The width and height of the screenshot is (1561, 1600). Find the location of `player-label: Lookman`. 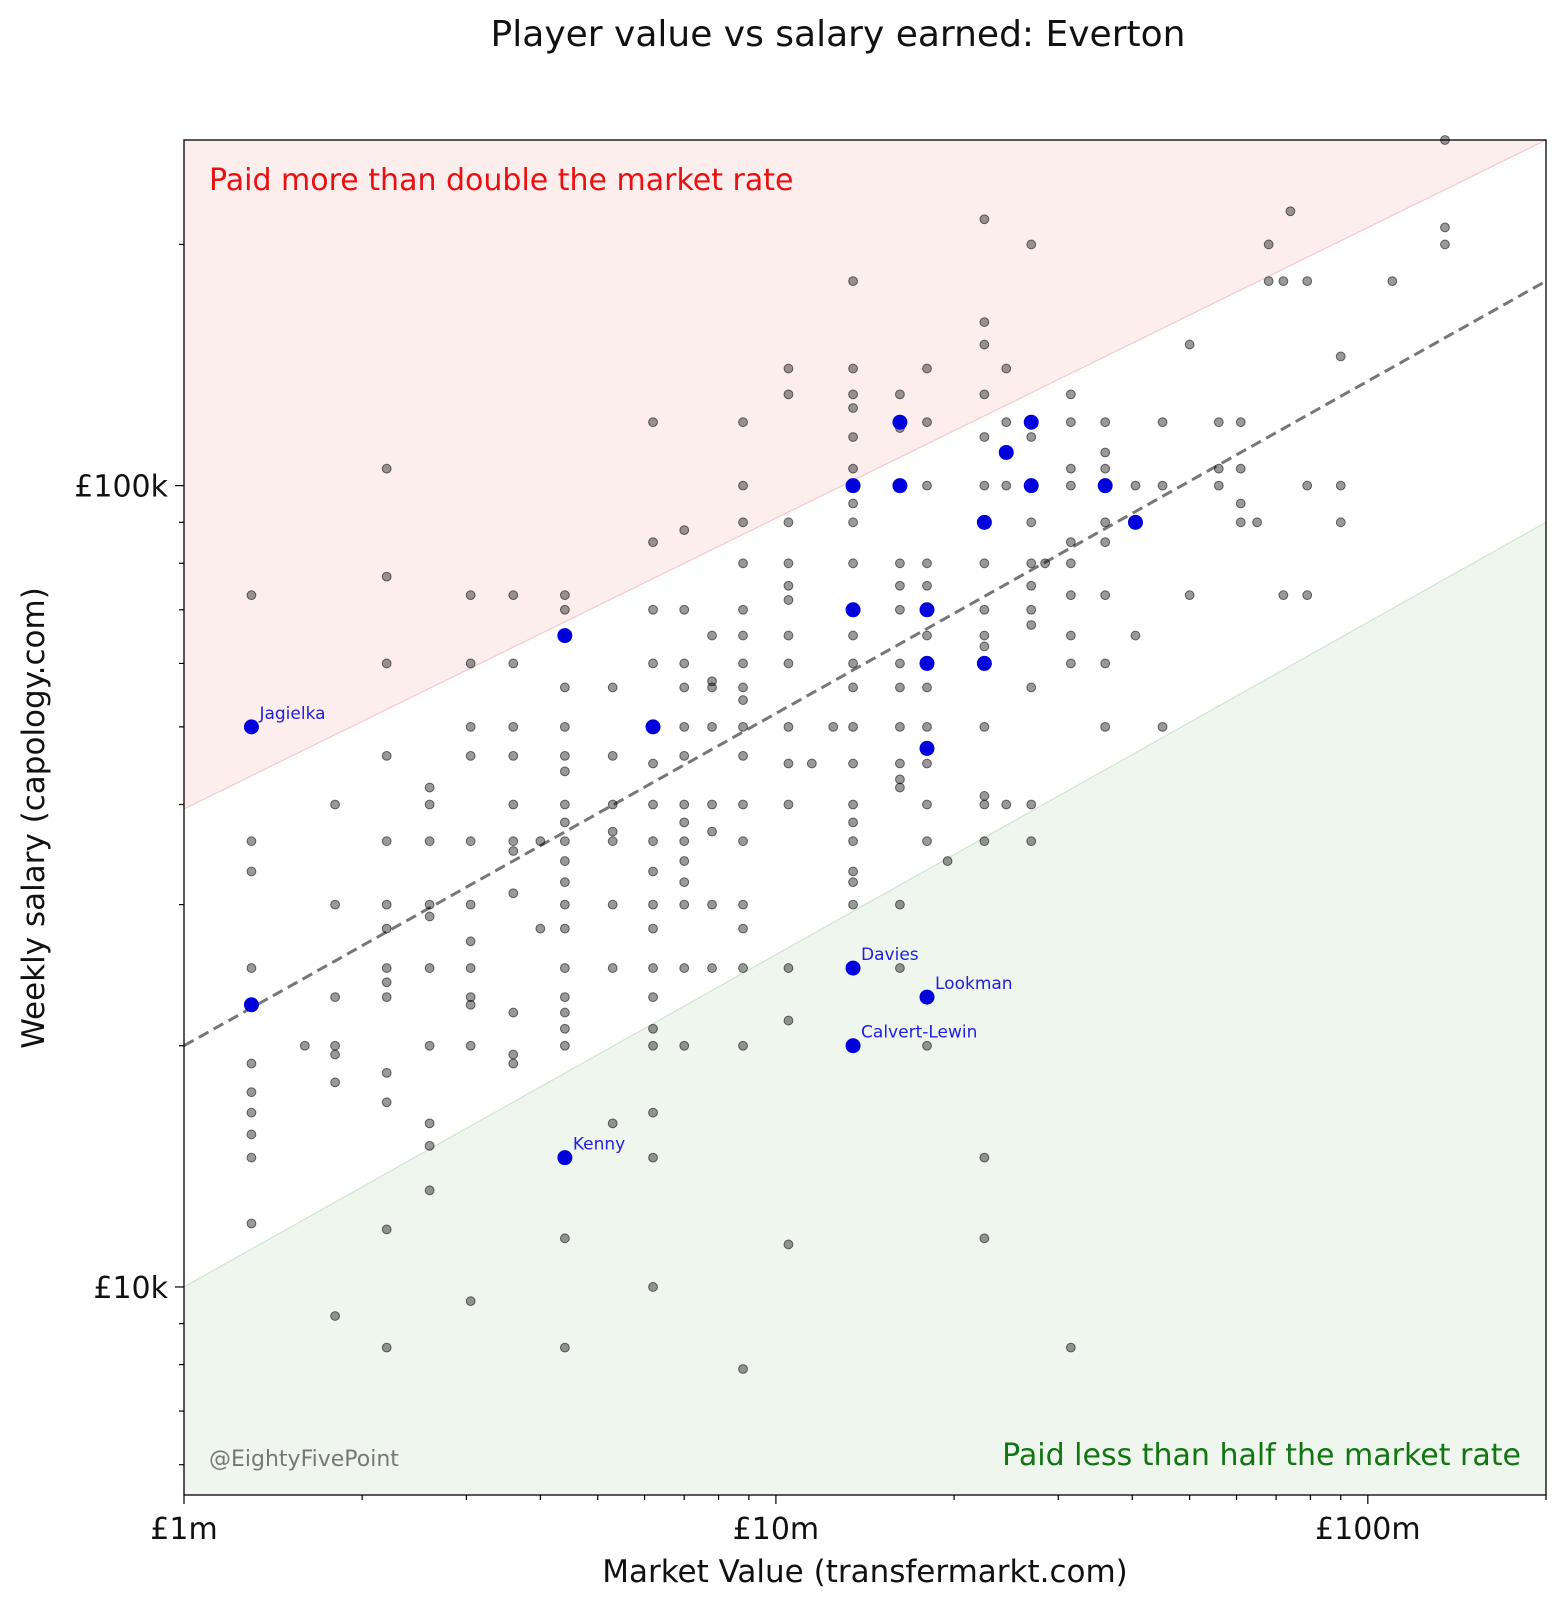

player-label: Lookman is located at coordinates (974, 984).